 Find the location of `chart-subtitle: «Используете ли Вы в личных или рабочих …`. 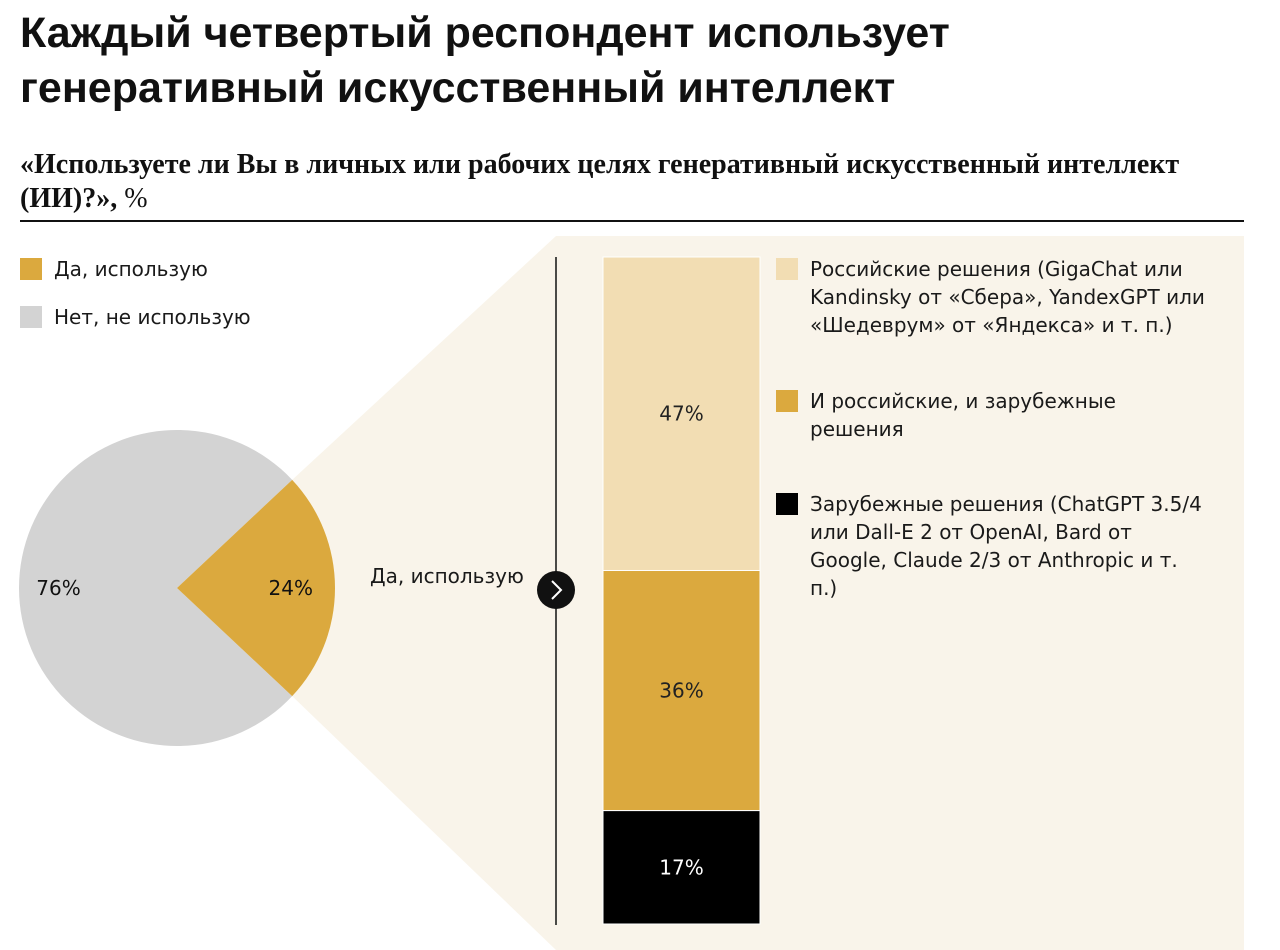

chart-subtitle: «Используете ли Вы в личных или рабочих … is located at coordinates (630, 182).